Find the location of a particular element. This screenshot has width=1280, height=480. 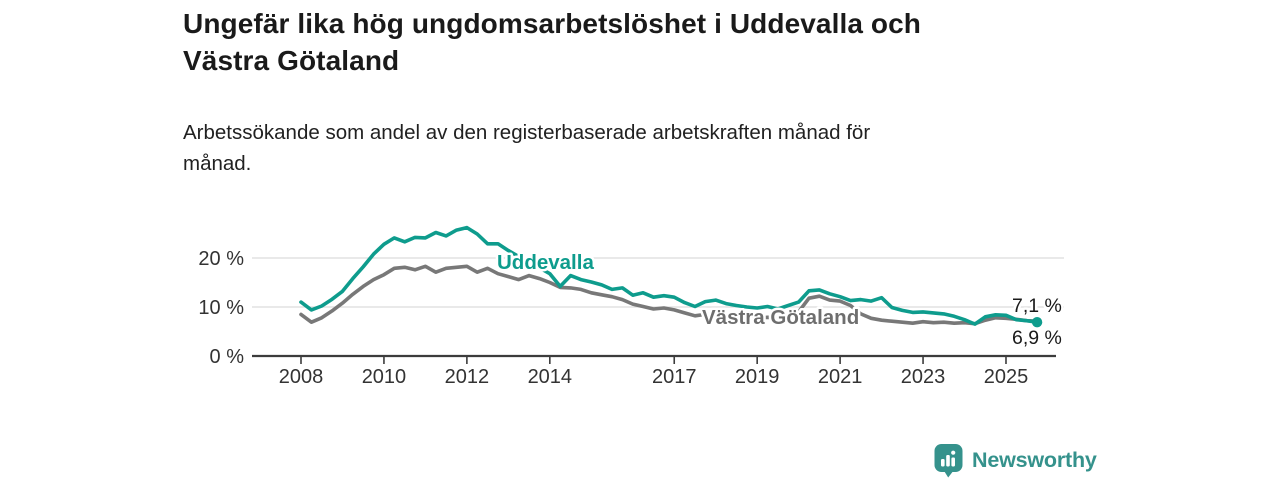

newsworthy-logo-icon is located at coordinates (948, 461).